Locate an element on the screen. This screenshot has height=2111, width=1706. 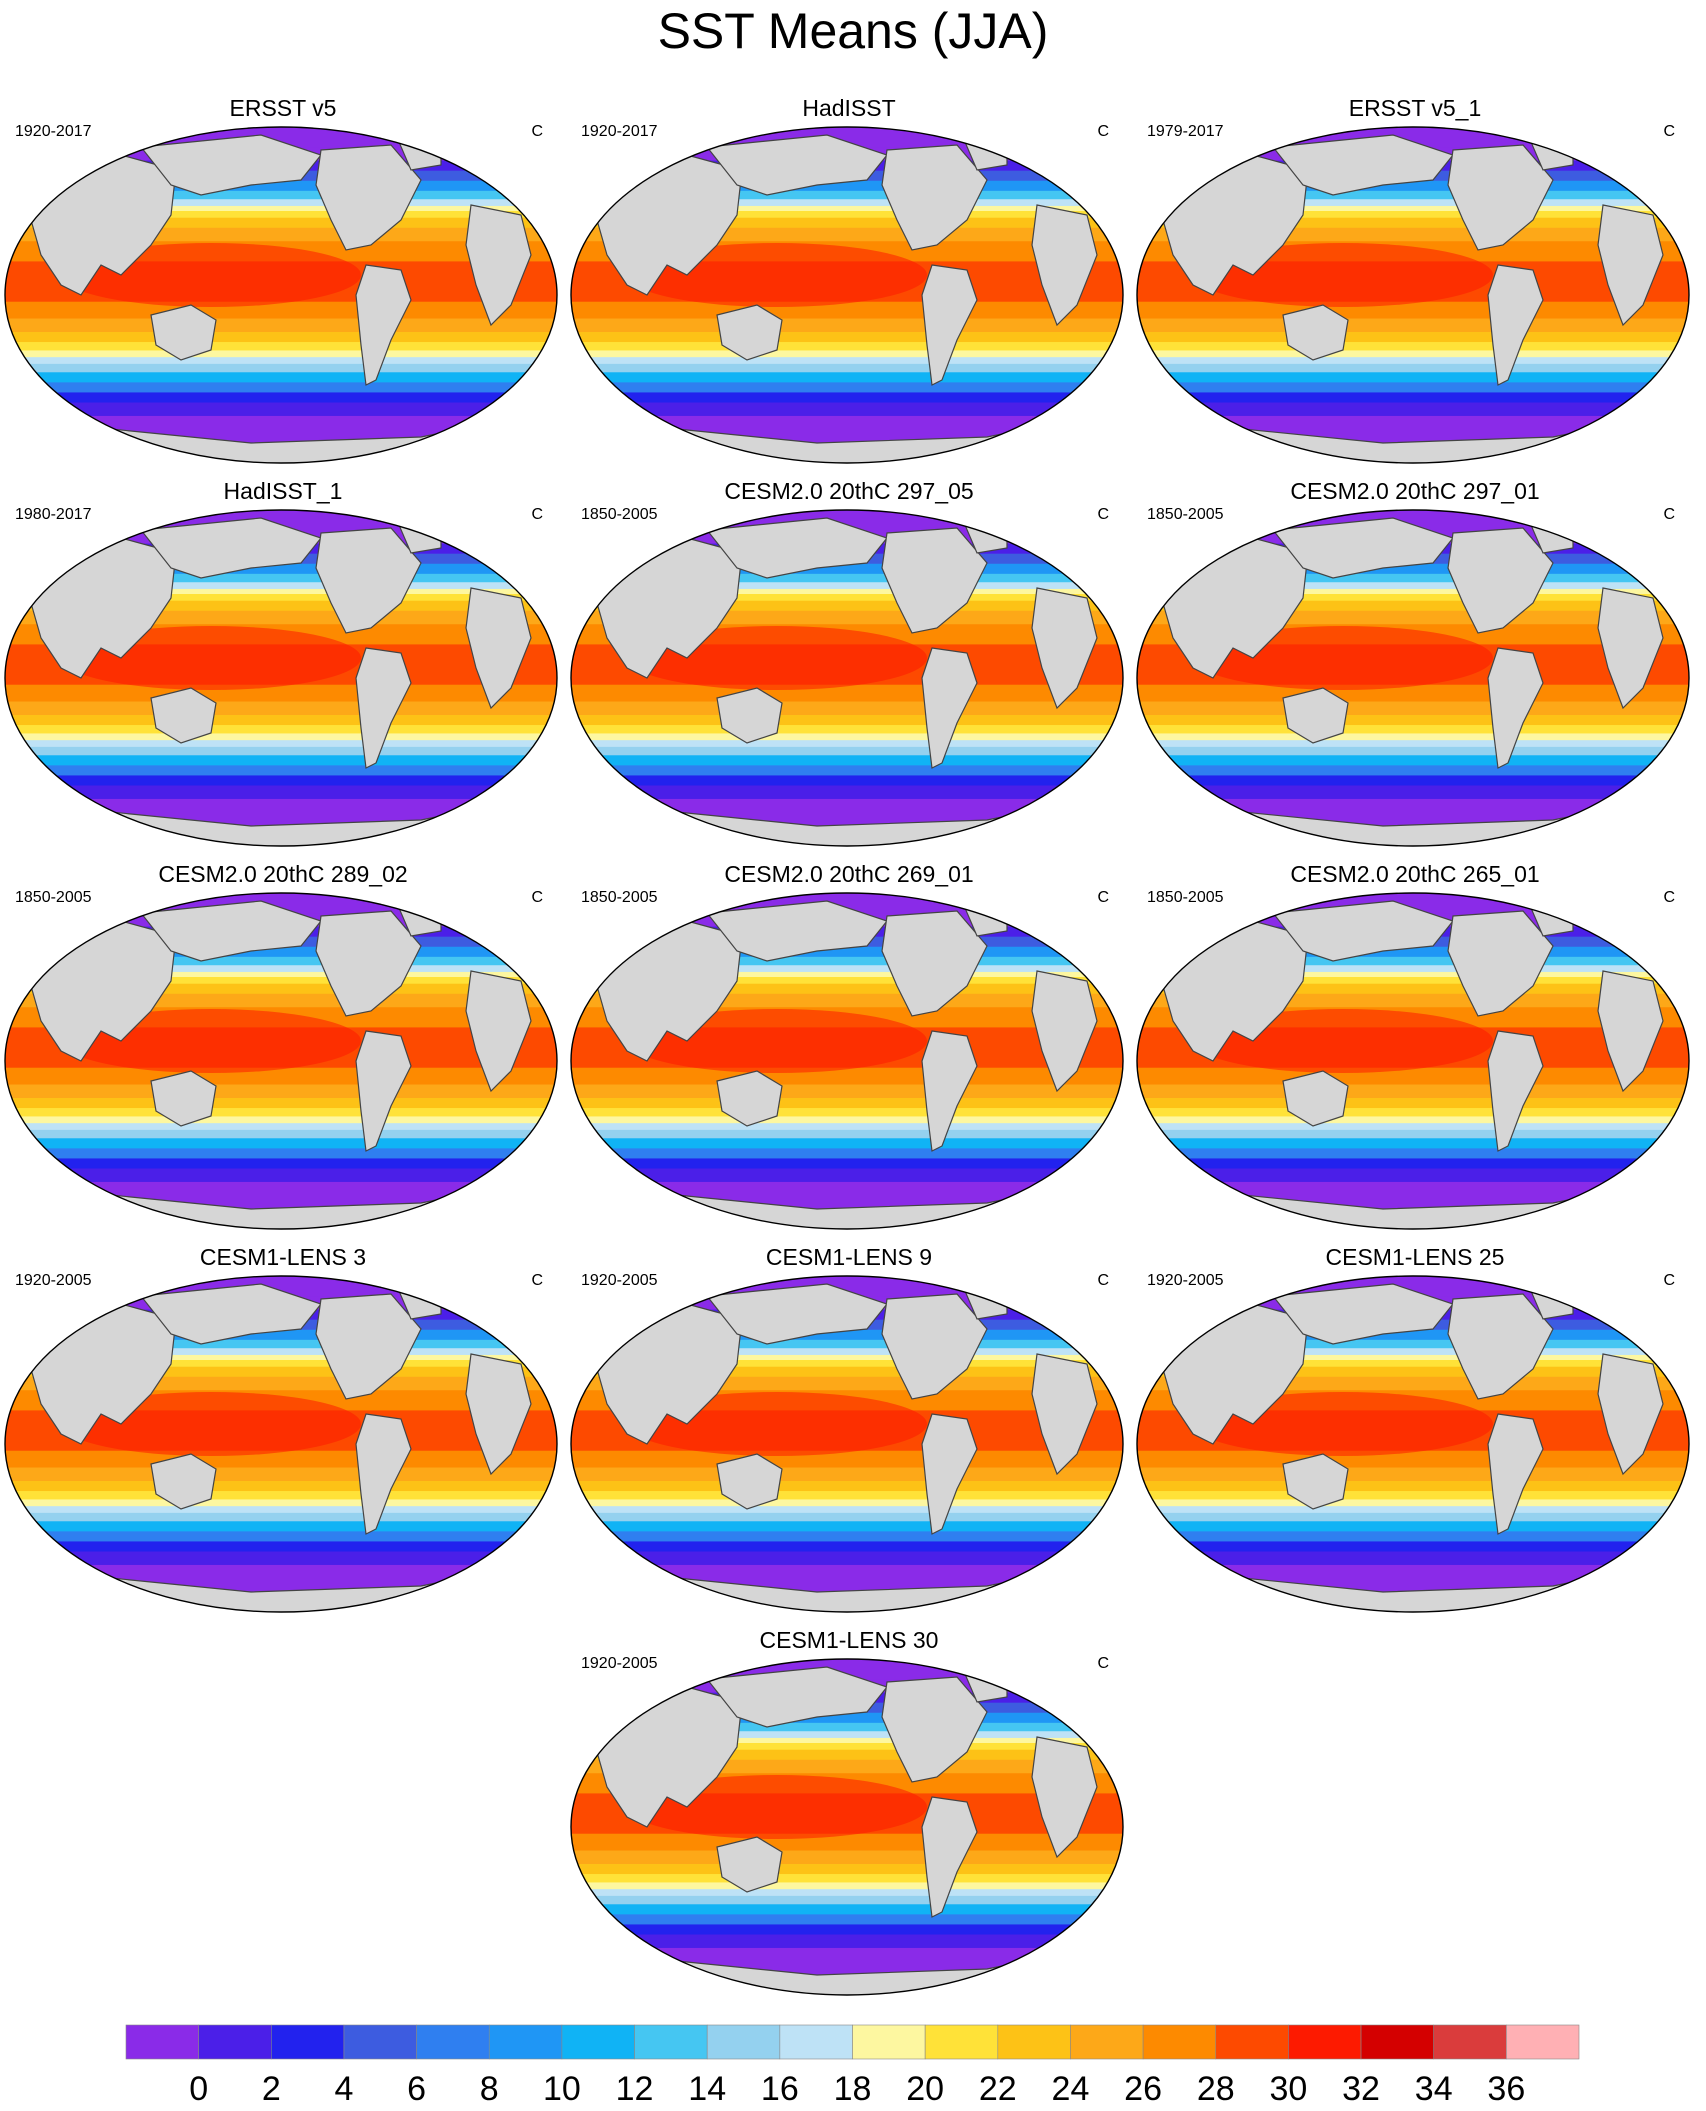
panel-period: 1979-2017 is located at coordinates (1185, 131).